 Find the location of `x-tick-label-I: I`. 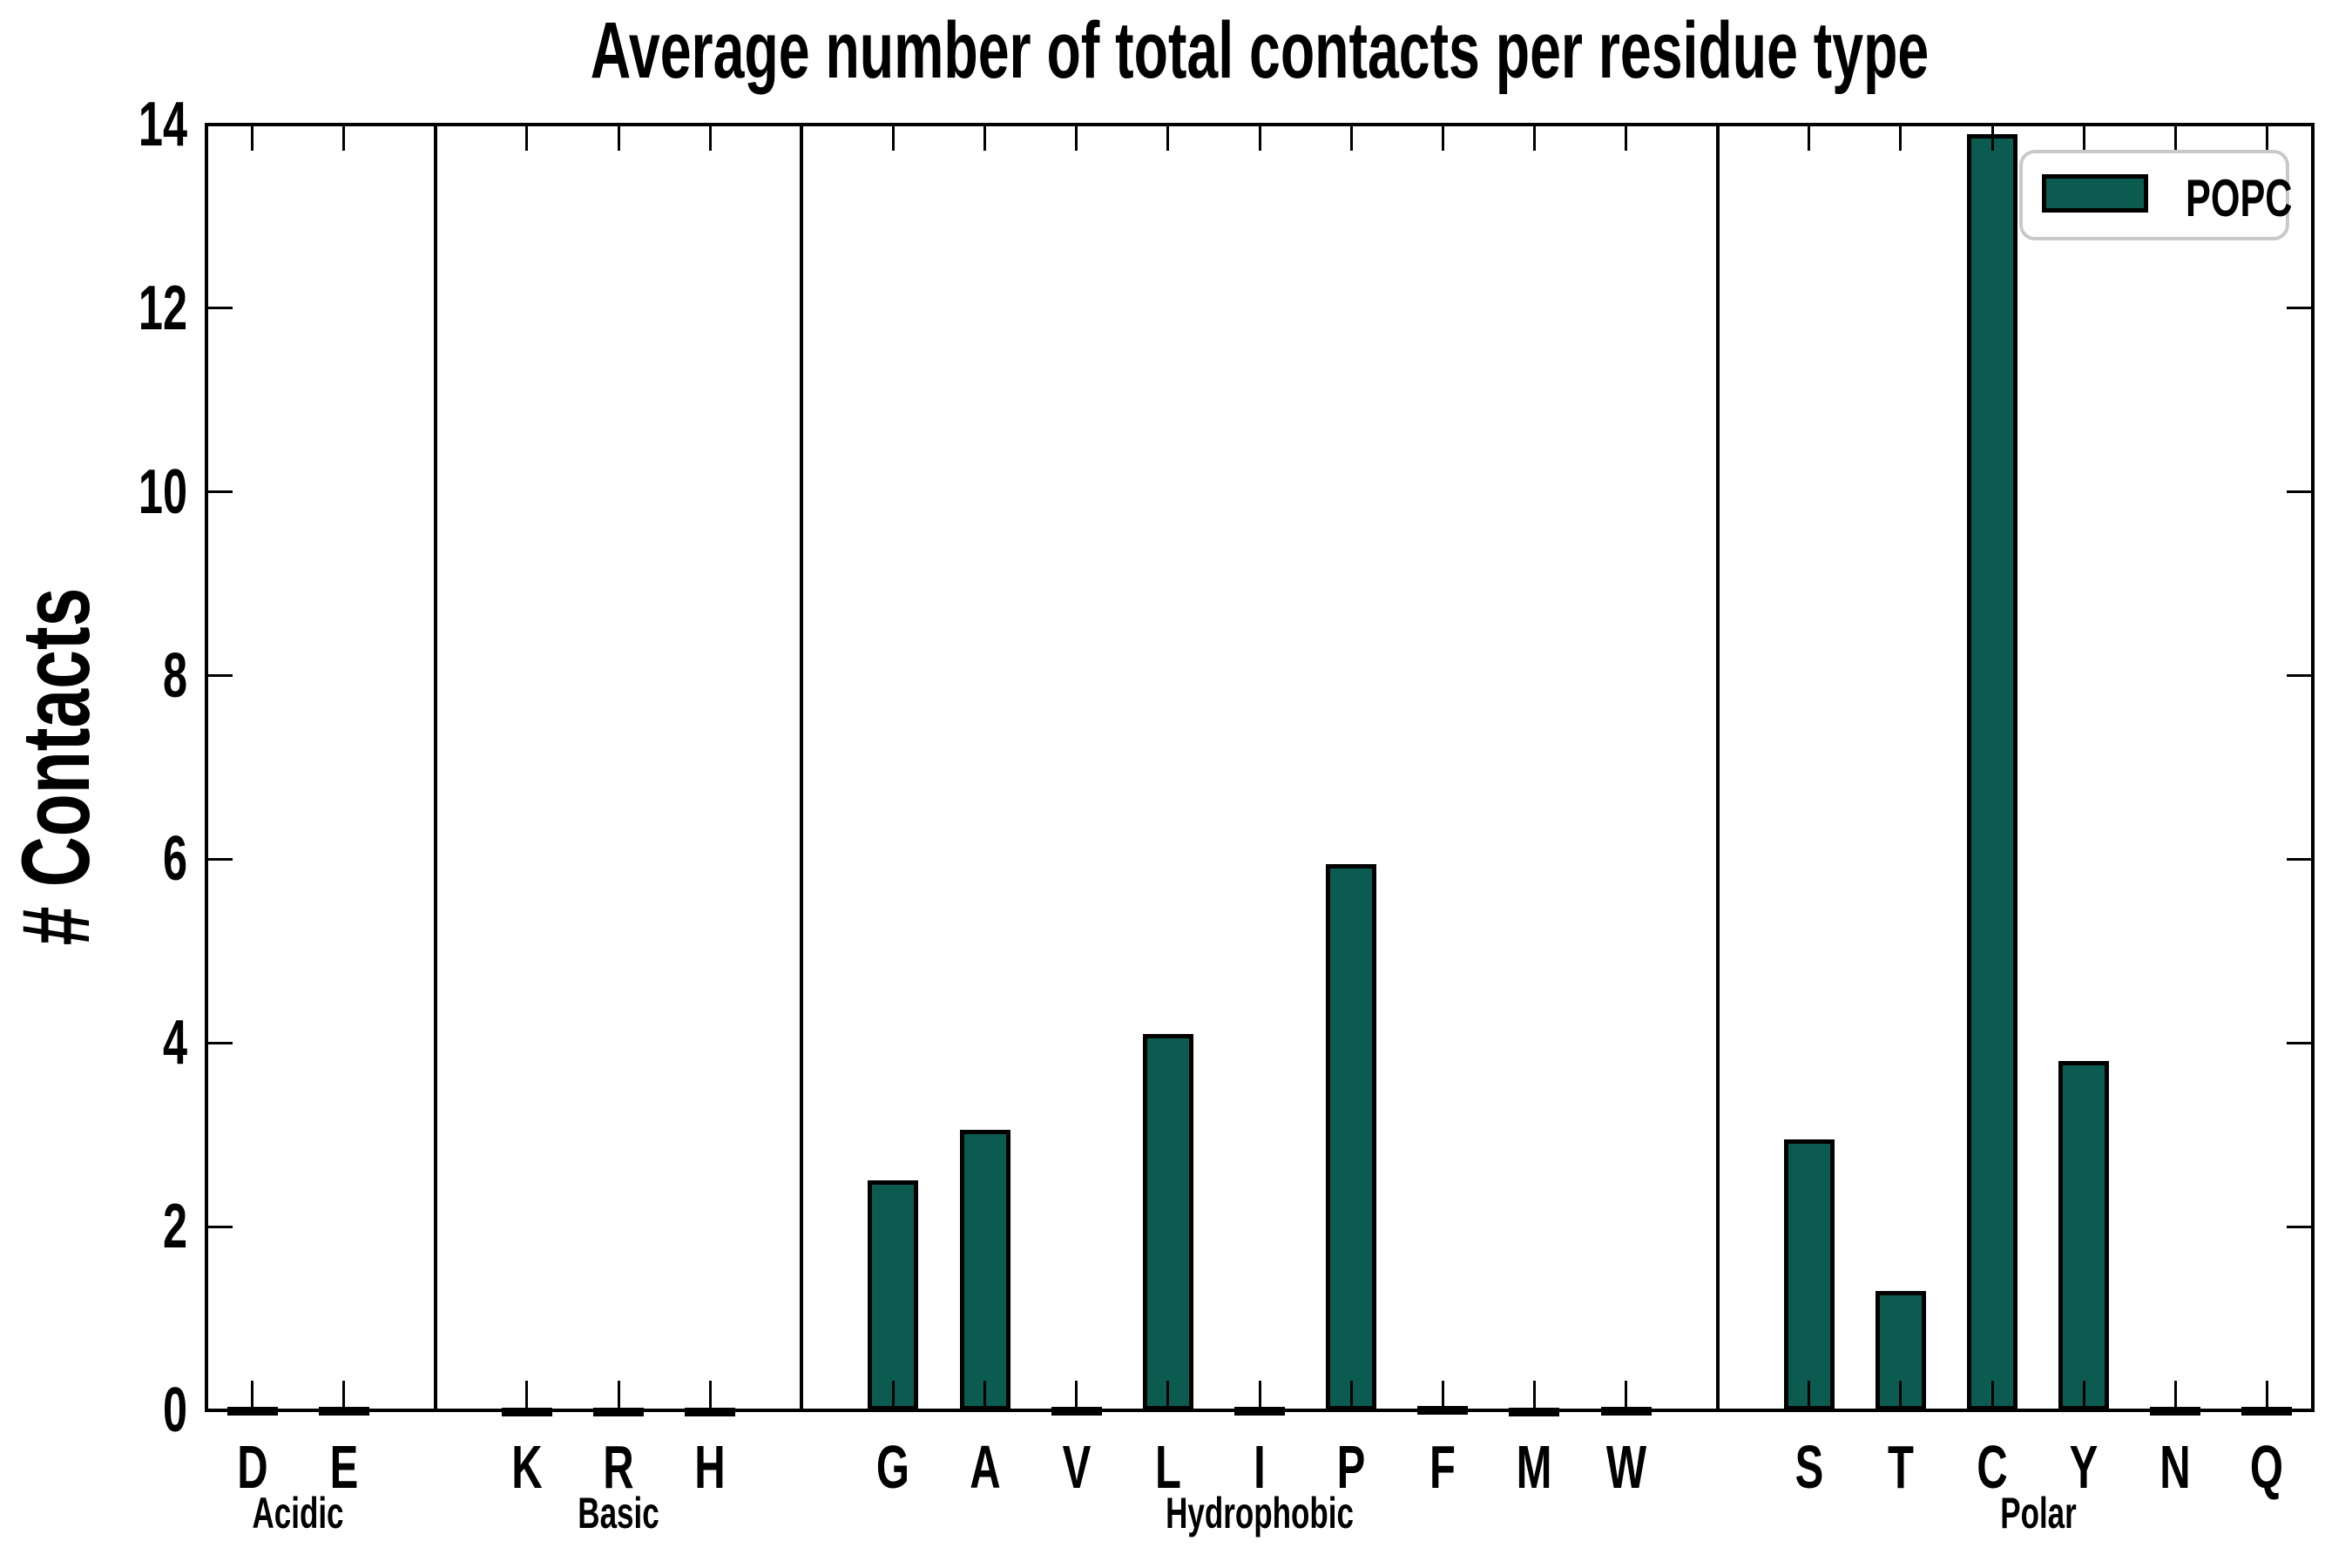

x-tick-label-I: I is located at coordinates (1260, 1467).